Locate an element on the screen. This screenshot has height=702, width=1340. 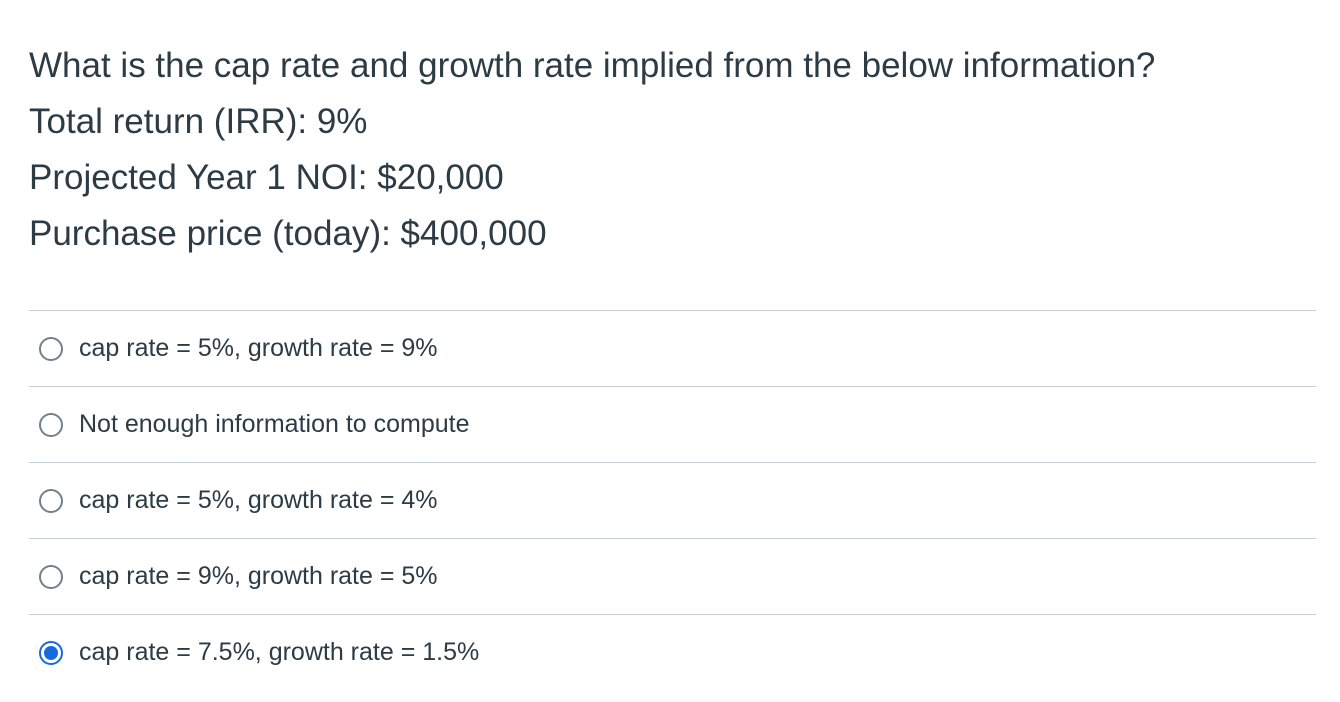
answer-option-1: cap rate = 5%, growth rate = 9% is located at coordinates (672, 349).